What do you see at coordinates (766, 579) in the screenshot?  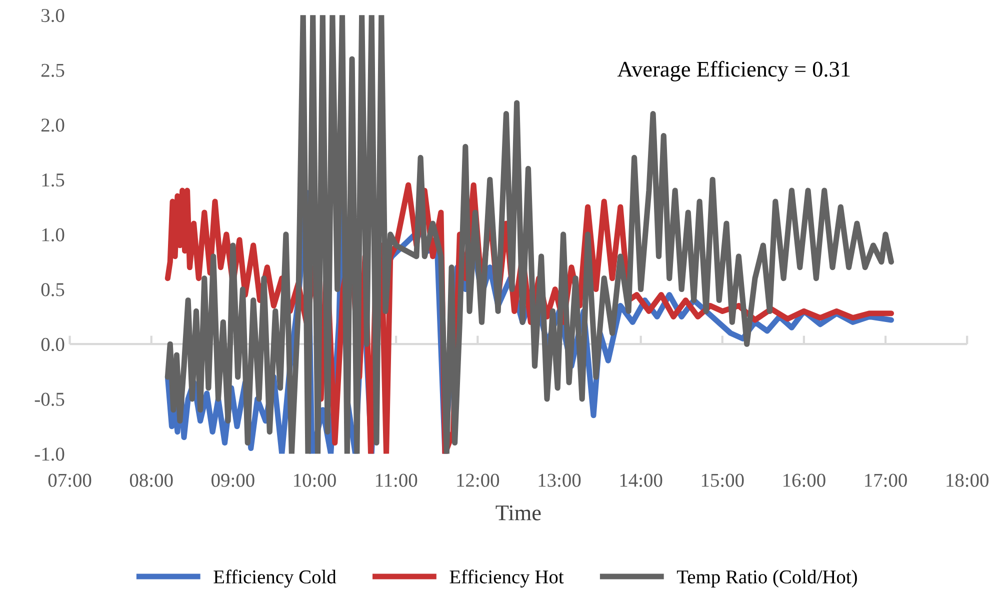 I see `legend-label: Temp Ratio (Cold/Hot)` at bounding box center [766, 579].